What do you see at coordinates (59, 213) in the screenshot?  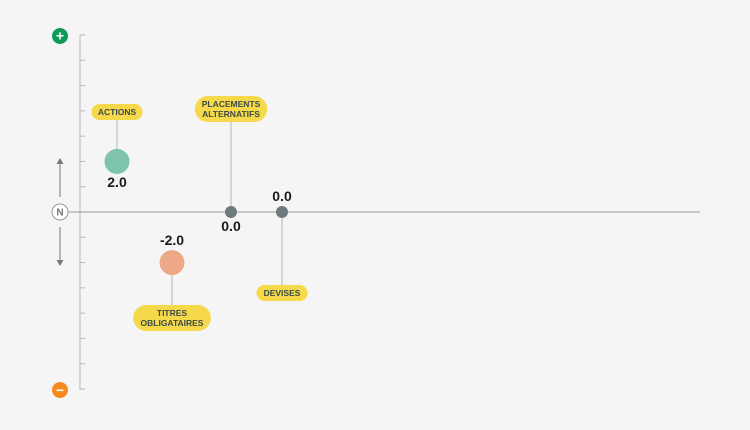 I see `neutral-label: N` at bounding box center [59, 213].